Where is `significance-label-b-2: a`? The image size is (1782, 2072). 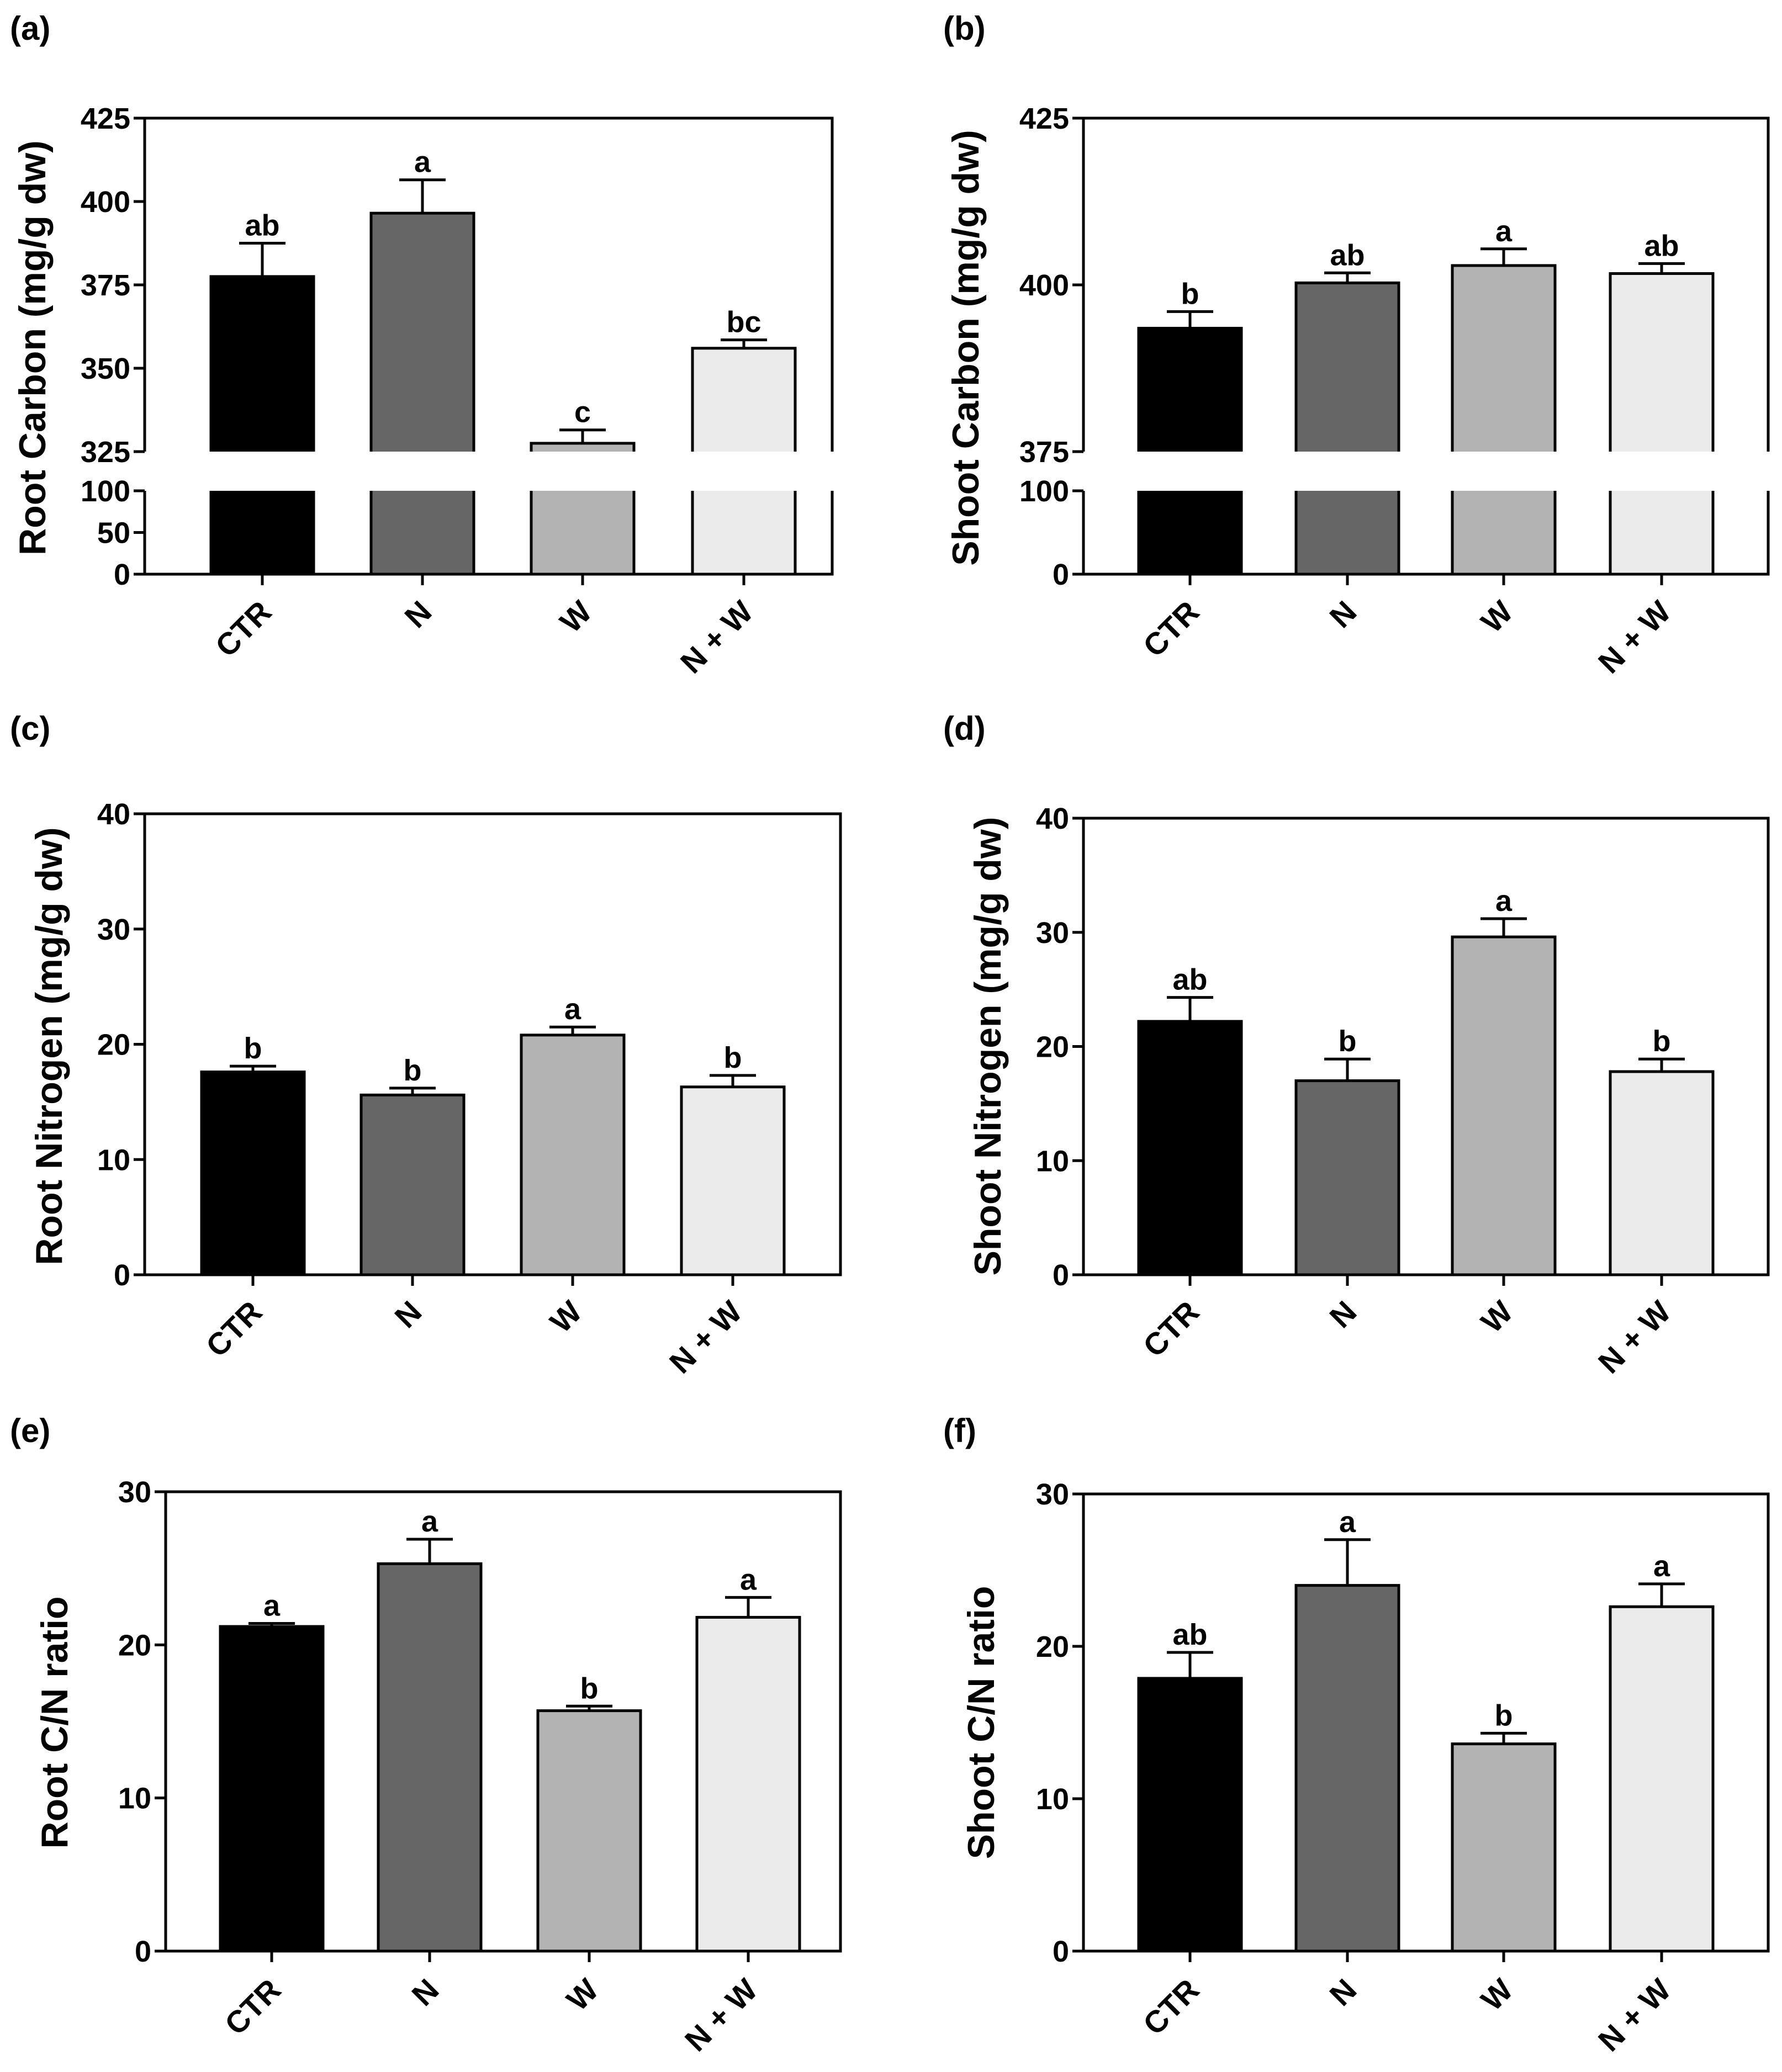 significance-label-b-2: a is located at coordinates (1504, 231).